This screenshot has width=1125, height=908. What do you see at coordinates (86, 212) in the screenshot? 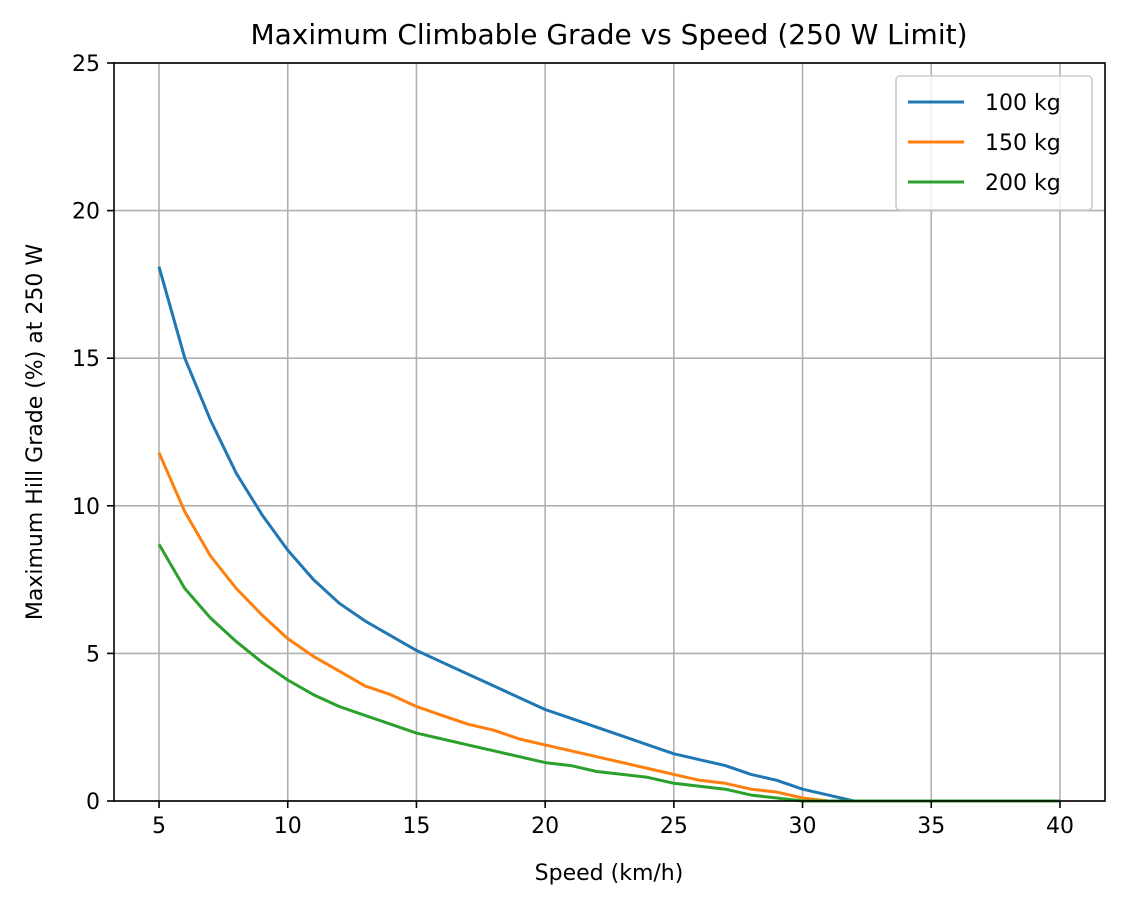
I see `y-tick-label: 20` at bounding box center [86, 212].